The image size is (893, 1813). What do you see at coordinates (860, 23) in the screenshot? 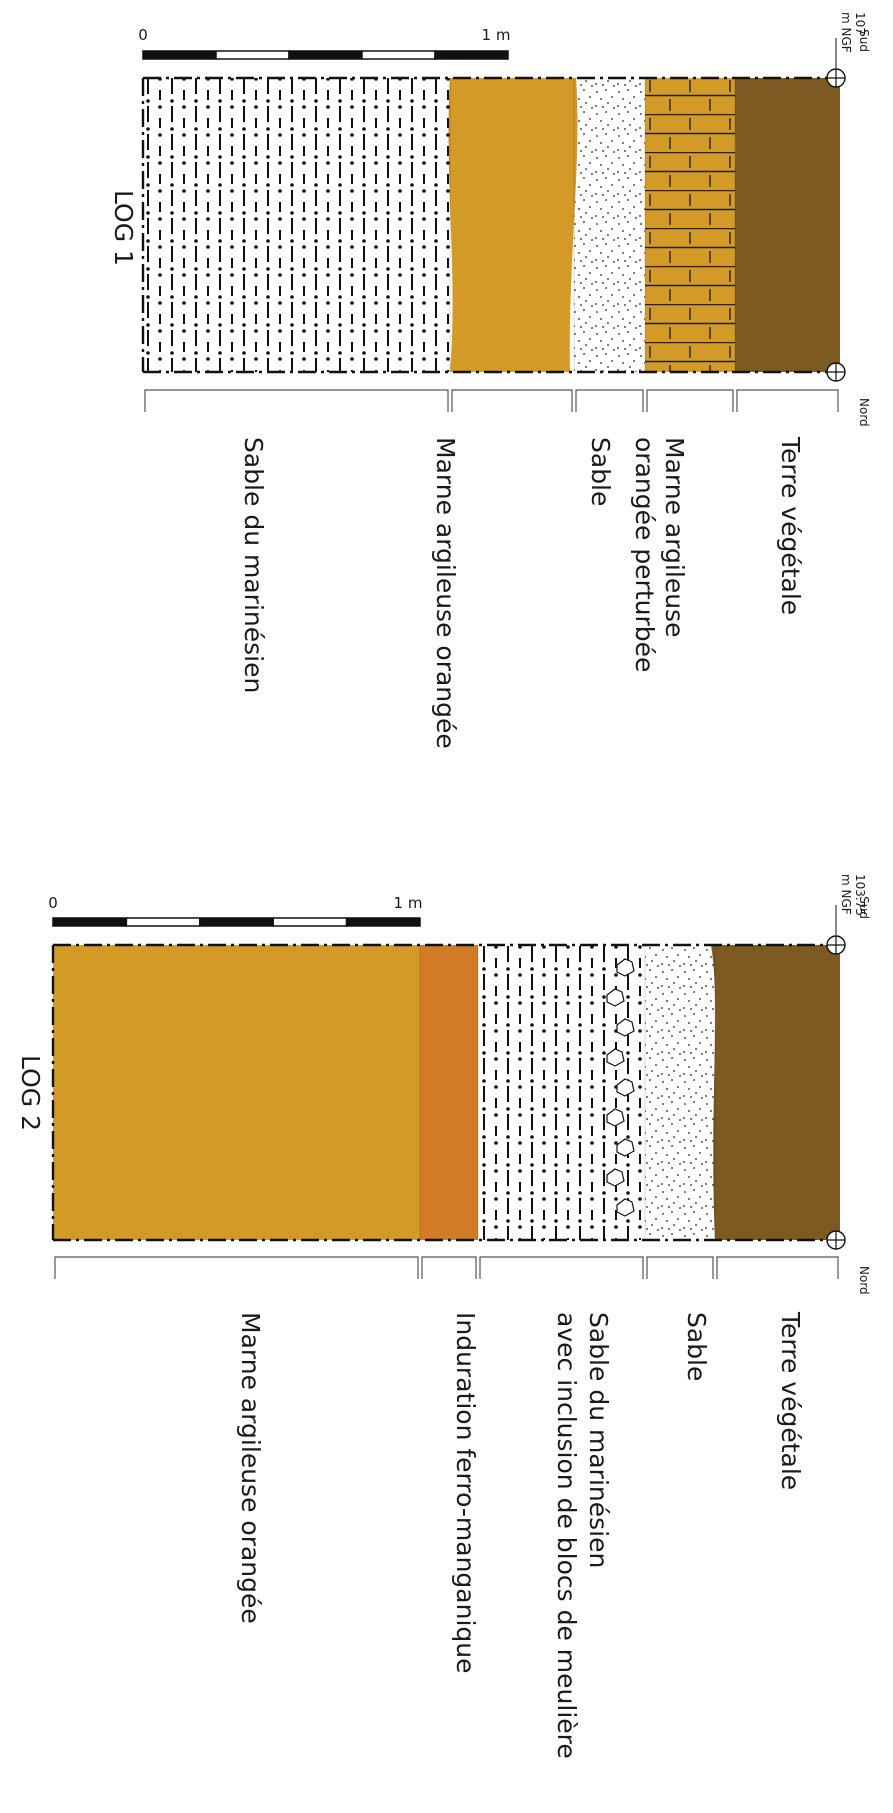
I see `elevation-value: 107` at bounding box center [860, 23].